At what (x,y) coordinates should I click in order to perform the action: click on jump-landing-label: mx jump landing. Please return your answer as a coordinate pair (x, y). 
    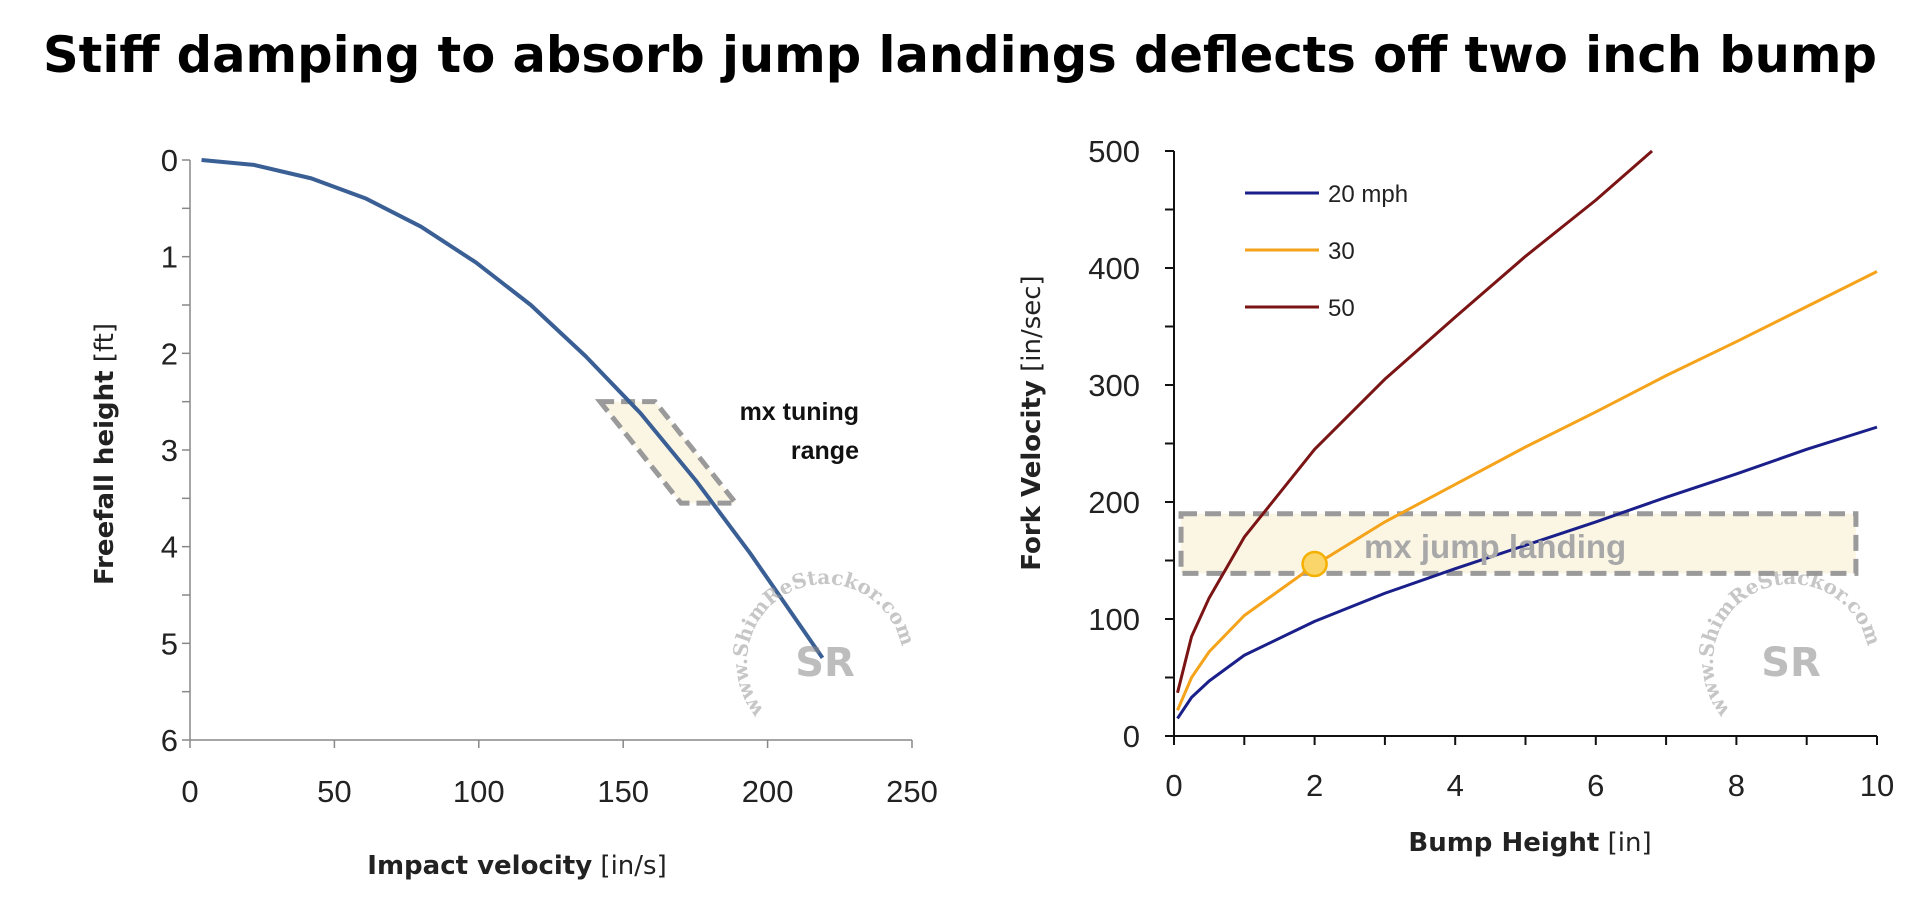
    Looking at the image, I should click on (1495, 546).